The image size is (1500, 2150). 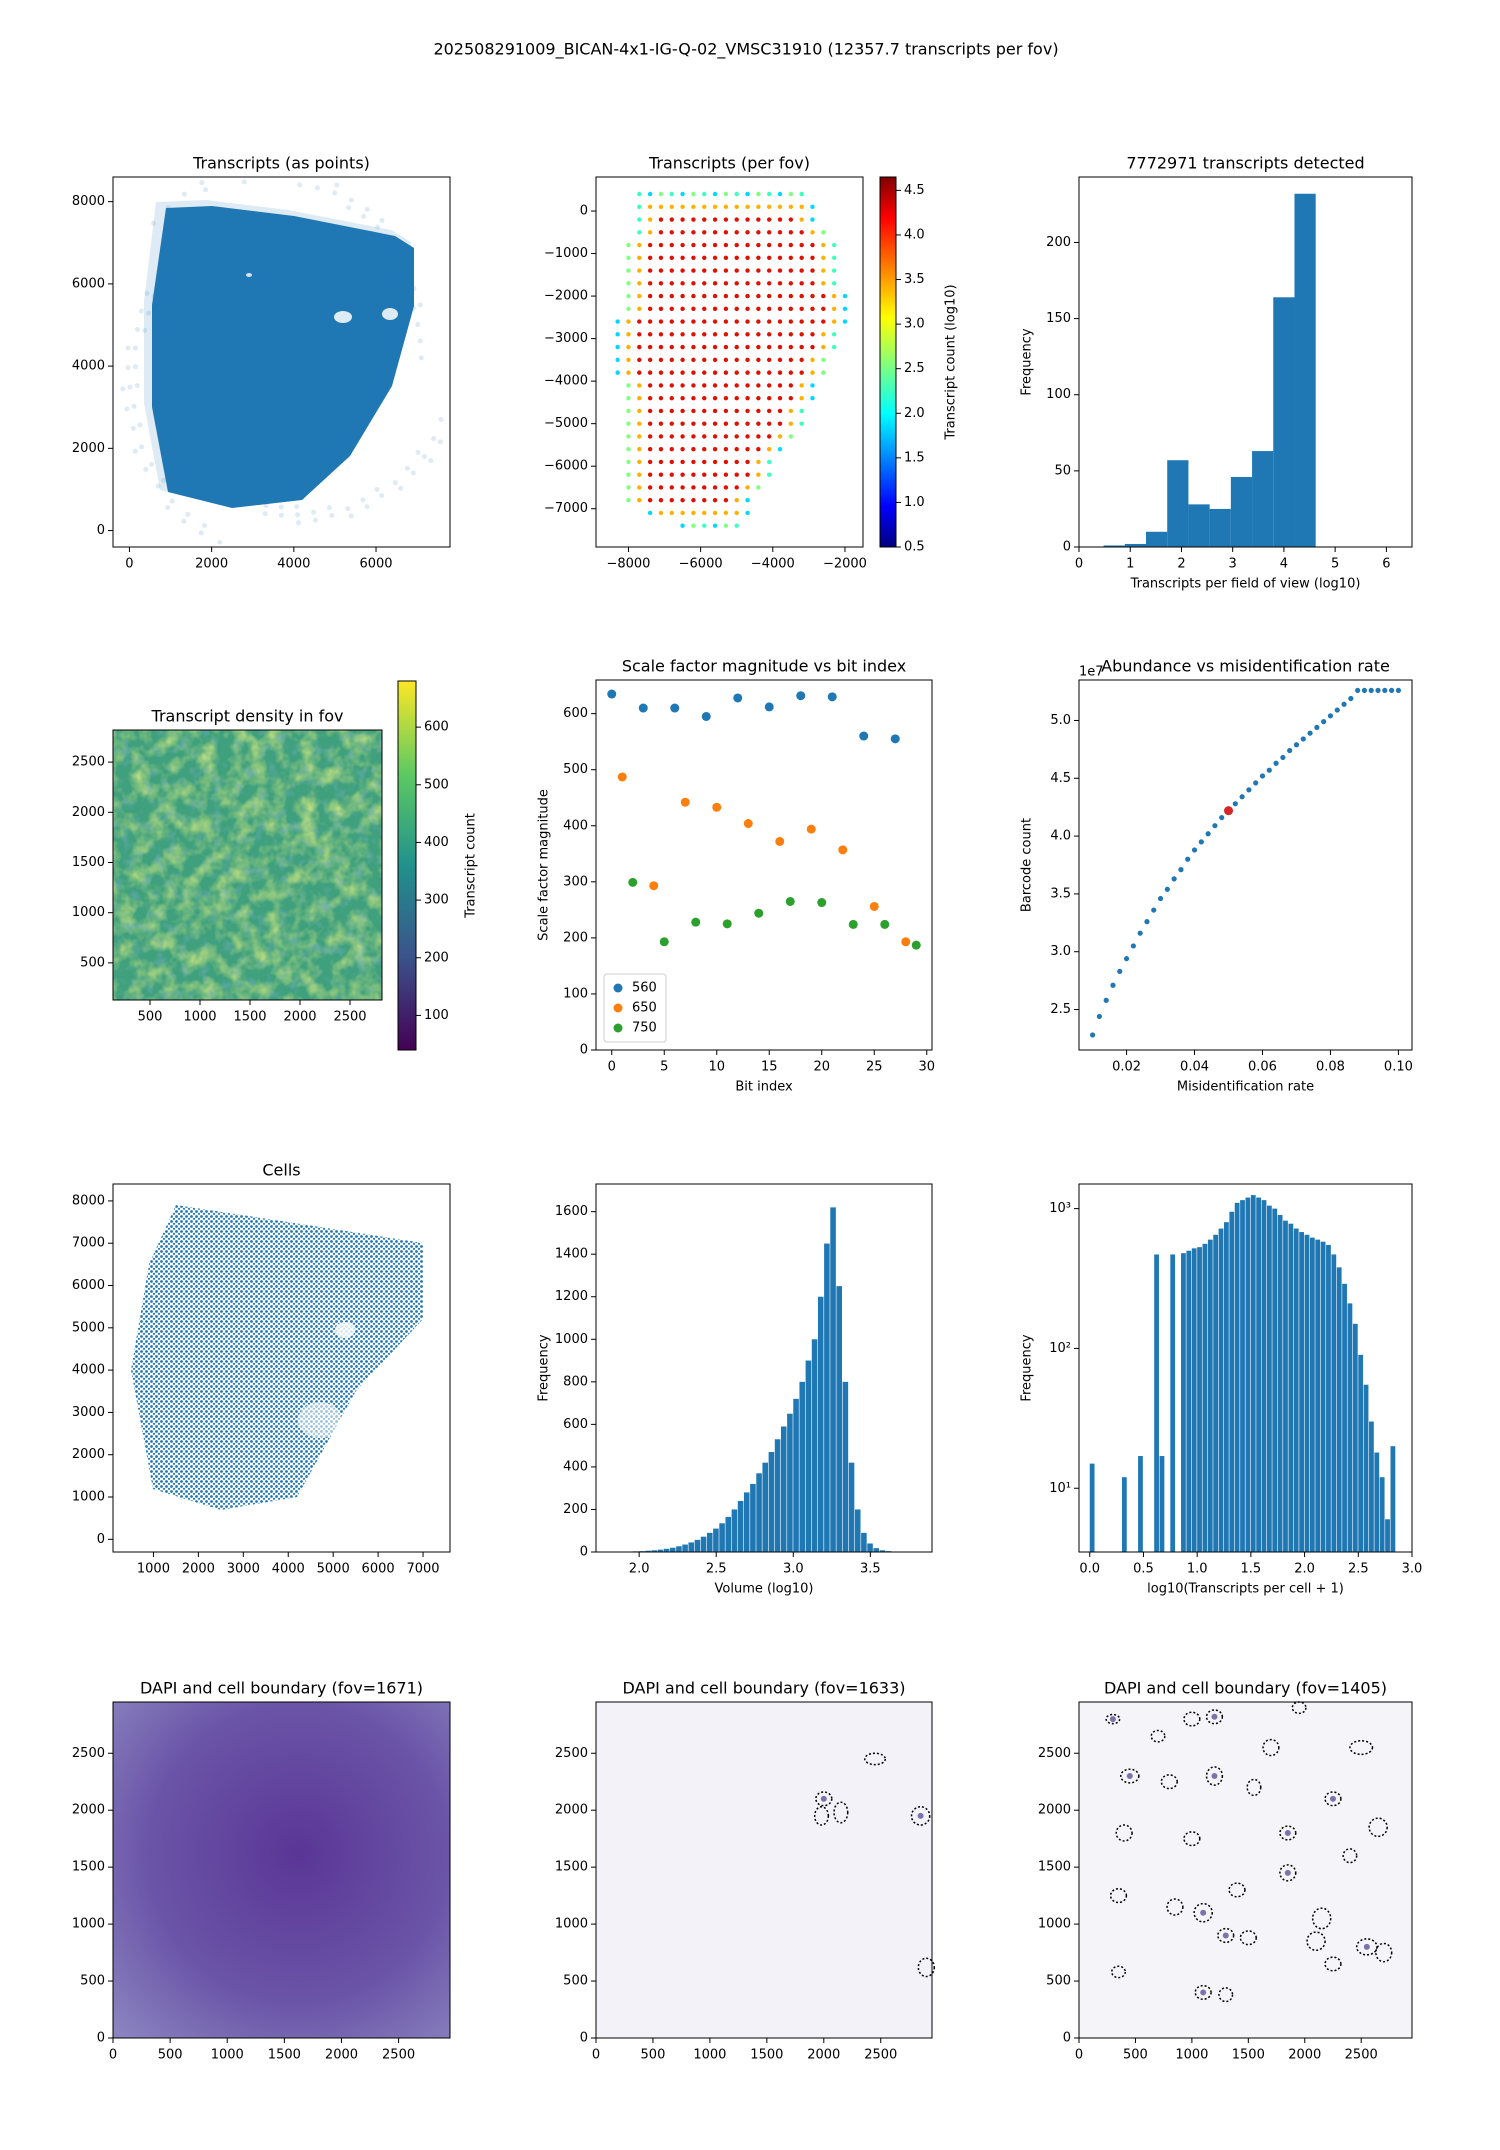 I want to click on y-tick-label: 6000, so click(x=88, y=1285).